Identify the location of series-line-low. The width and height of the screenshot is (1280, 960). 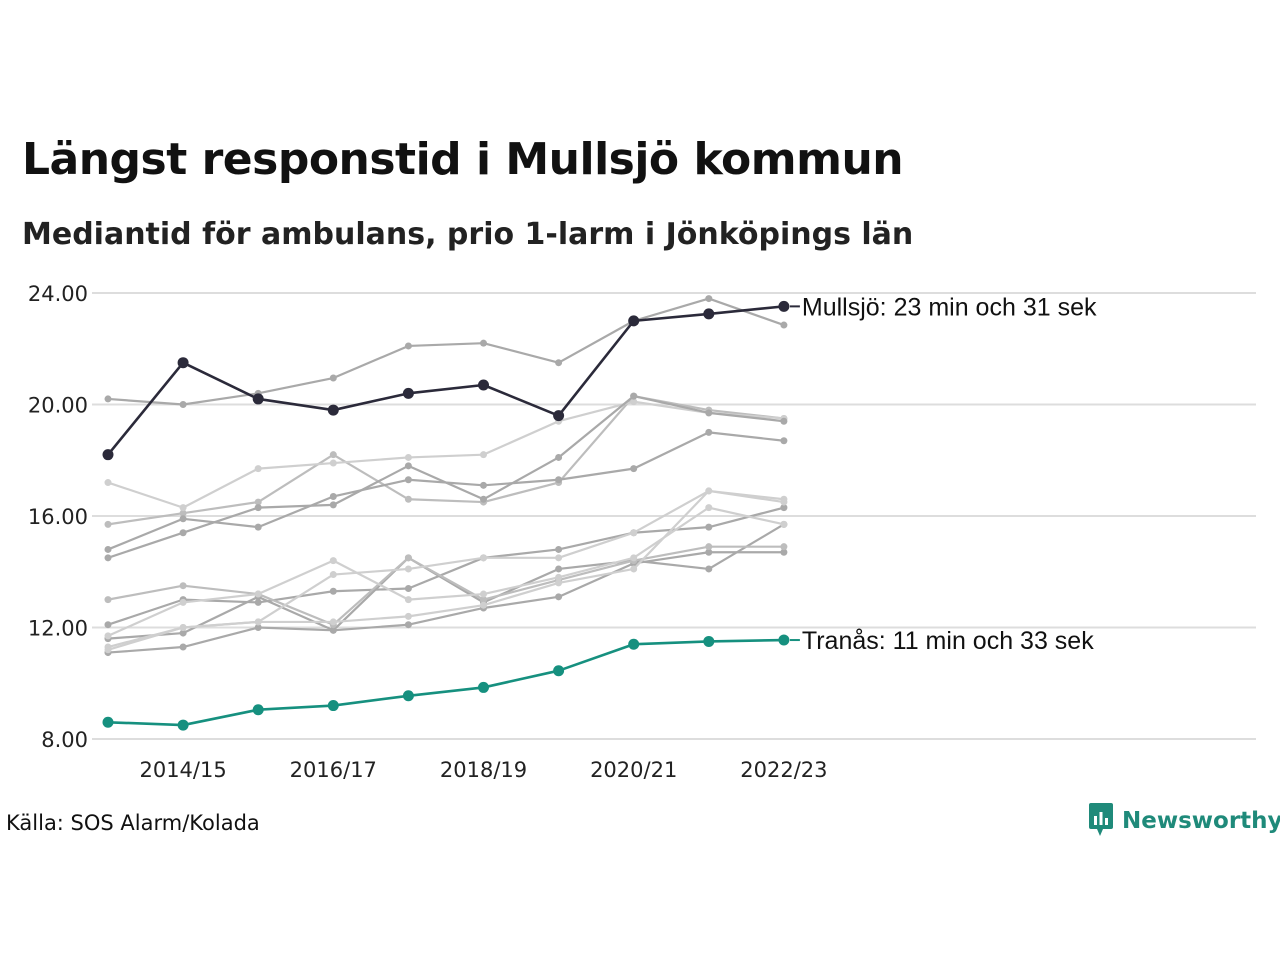
(445, 682).